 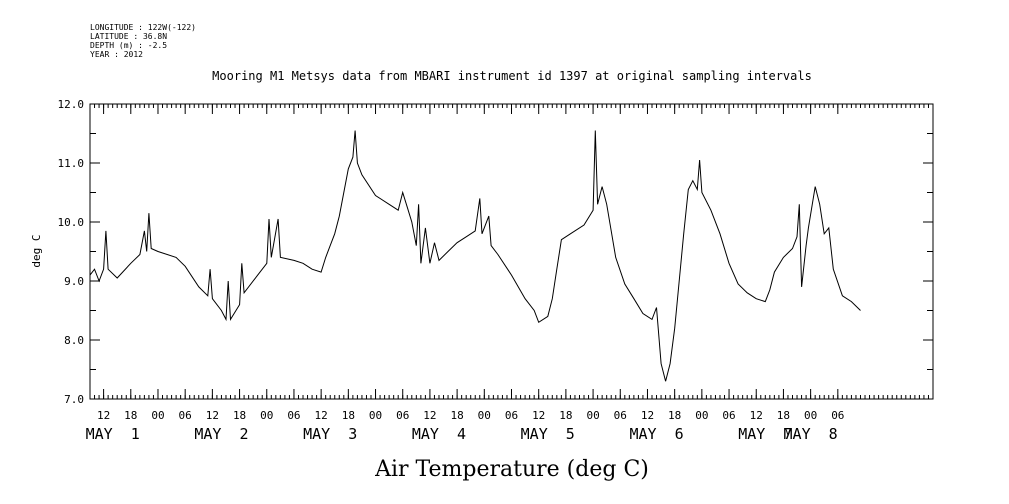 What do you see at coordinates (74, 281) in the screenshot?
I see `y-tick-label: 9.0` at bounding box center [74, 281].